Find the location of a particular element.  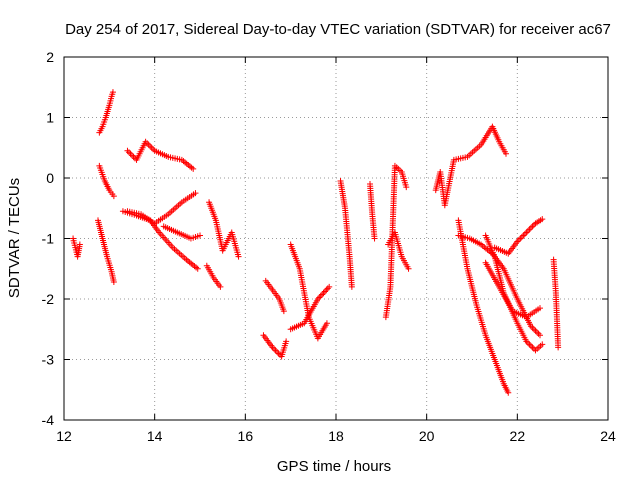

series-arc-w is located at coordinates (512, 290).